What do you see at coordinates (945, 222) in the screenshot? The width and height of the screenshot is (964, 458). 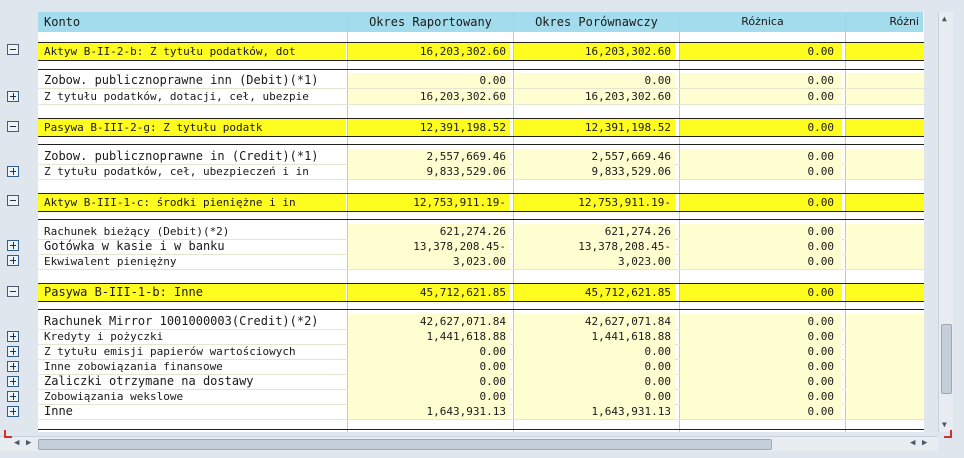 I see `vertical-scrollbar: ▲ ▼` at bounding box center [945, 222].